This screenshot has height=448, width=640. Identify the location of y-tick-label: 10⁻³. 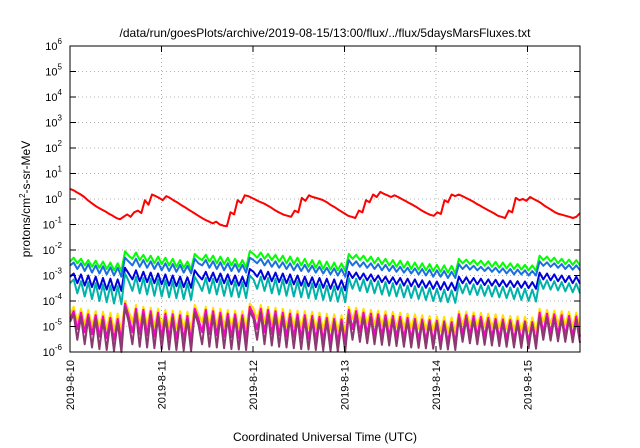
(53, 275).